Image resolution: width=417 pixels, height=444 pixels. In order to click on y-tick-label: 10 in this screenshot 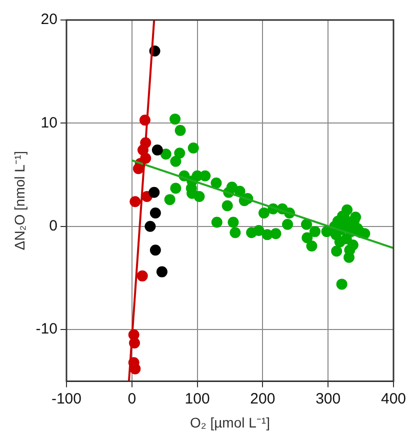, I will do `click(49, 123)`.